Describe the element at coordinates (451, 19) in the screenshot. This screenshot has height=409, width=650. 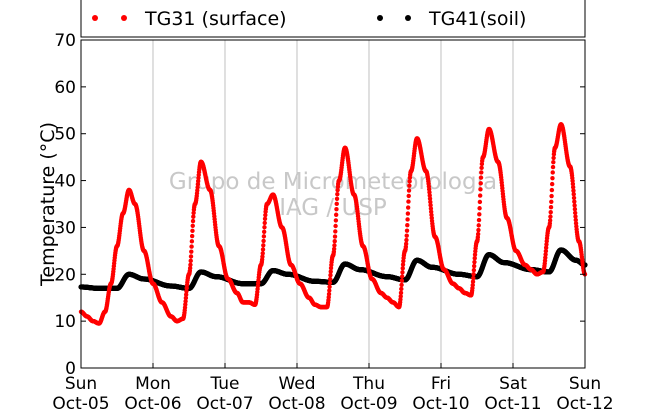
I see `legend-entry-soil: TG41(soil)` at that location.